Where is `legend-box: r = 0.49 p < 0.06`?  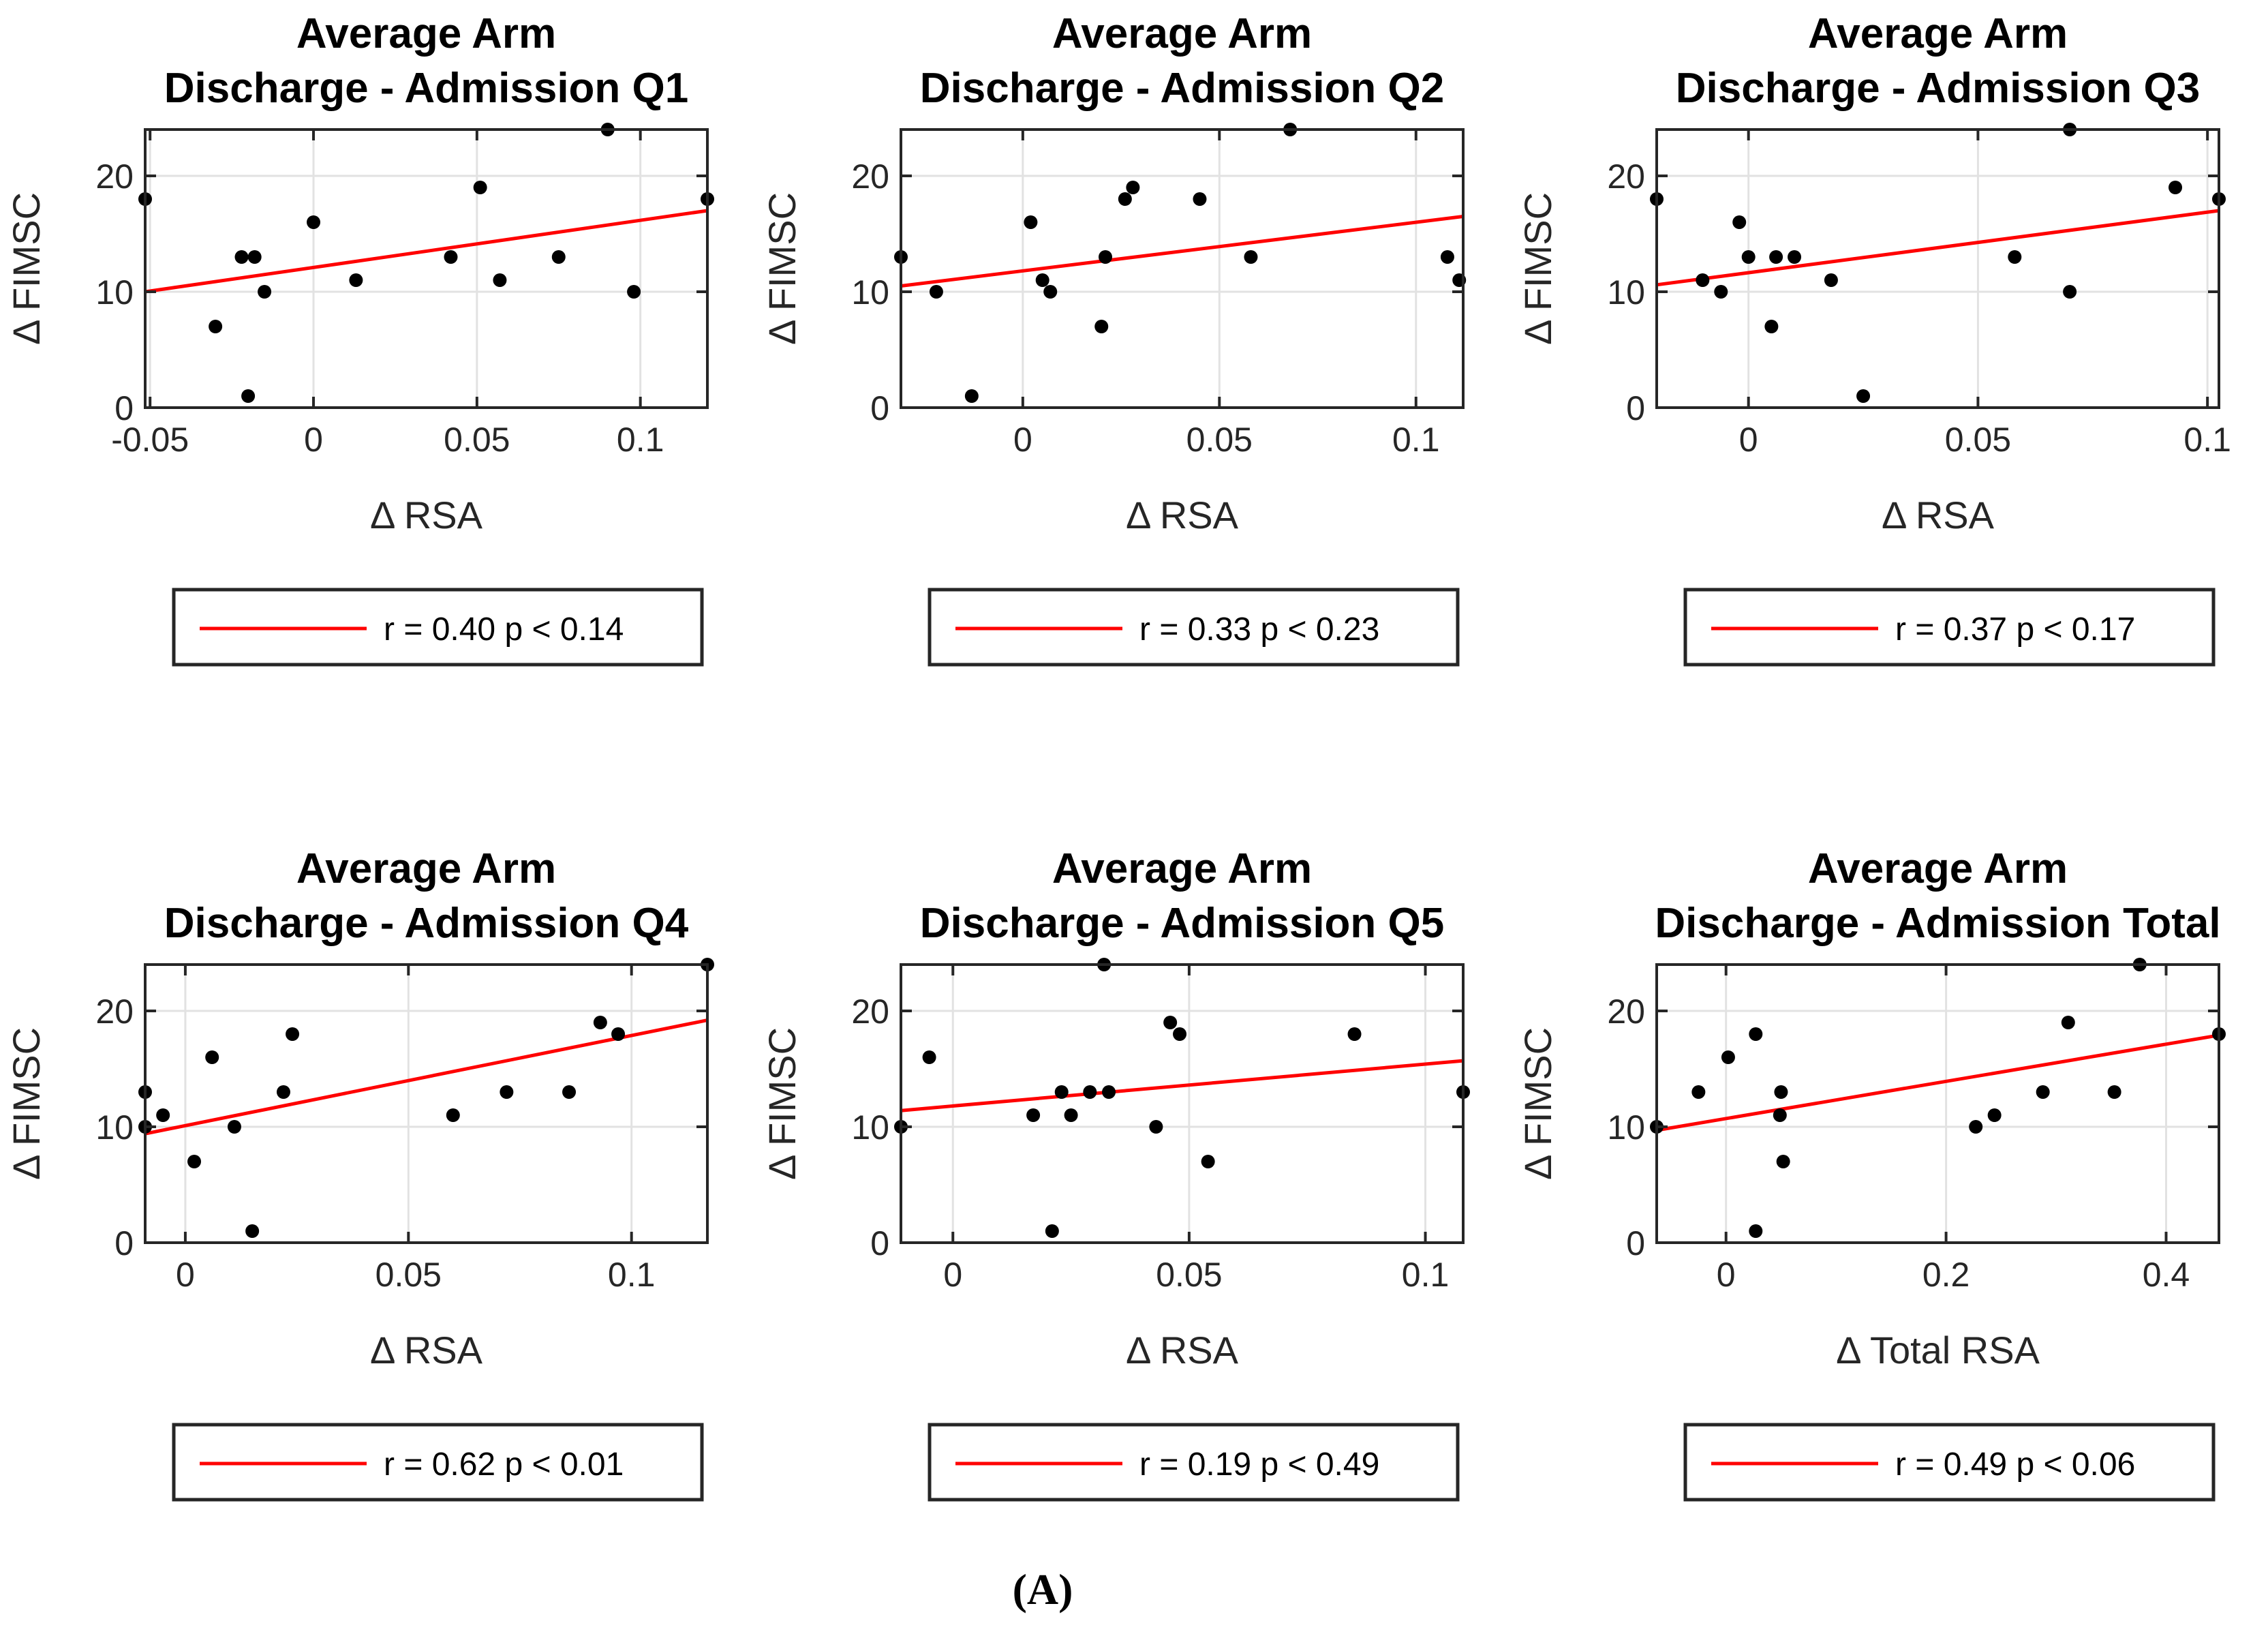 legend-box: r = 0.49 p < 0.06 is located at coordinates (1949, 1463).